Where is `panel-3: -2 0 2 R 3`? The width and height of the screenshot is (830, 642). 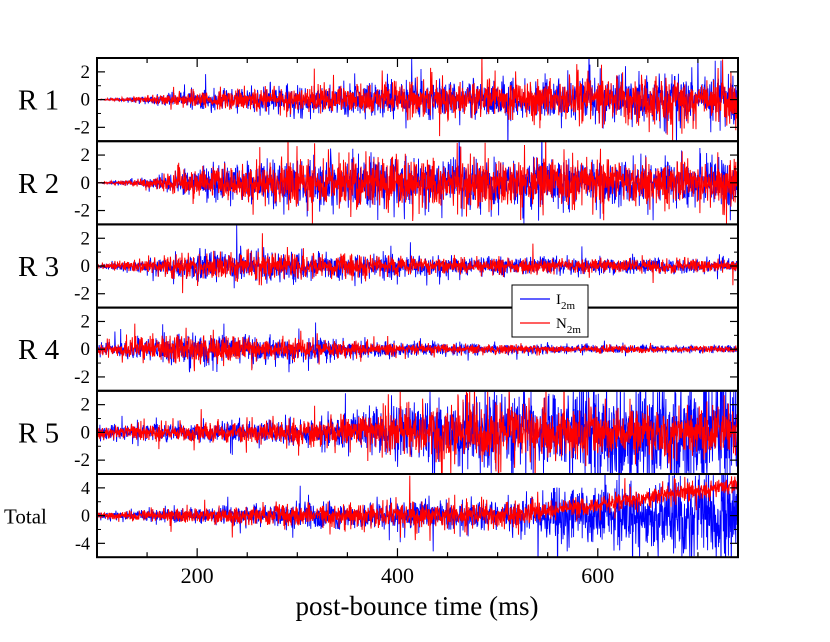
panel-3: -2 0 2 R 3 is located at coordinates (378, 266).